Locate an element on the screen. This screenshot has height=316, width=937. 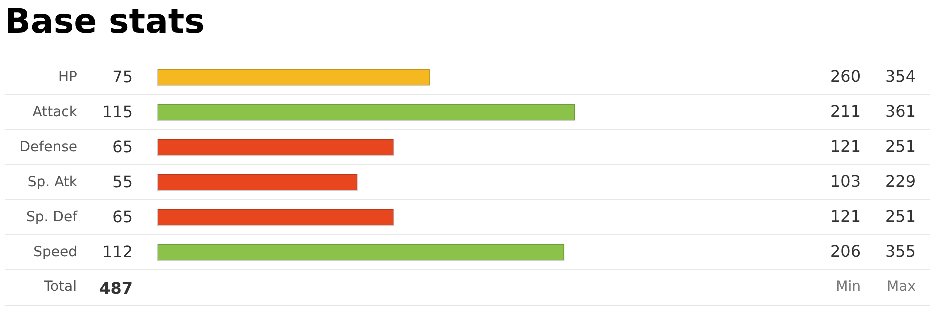
text: 260 is located at coordinates (845, 76).